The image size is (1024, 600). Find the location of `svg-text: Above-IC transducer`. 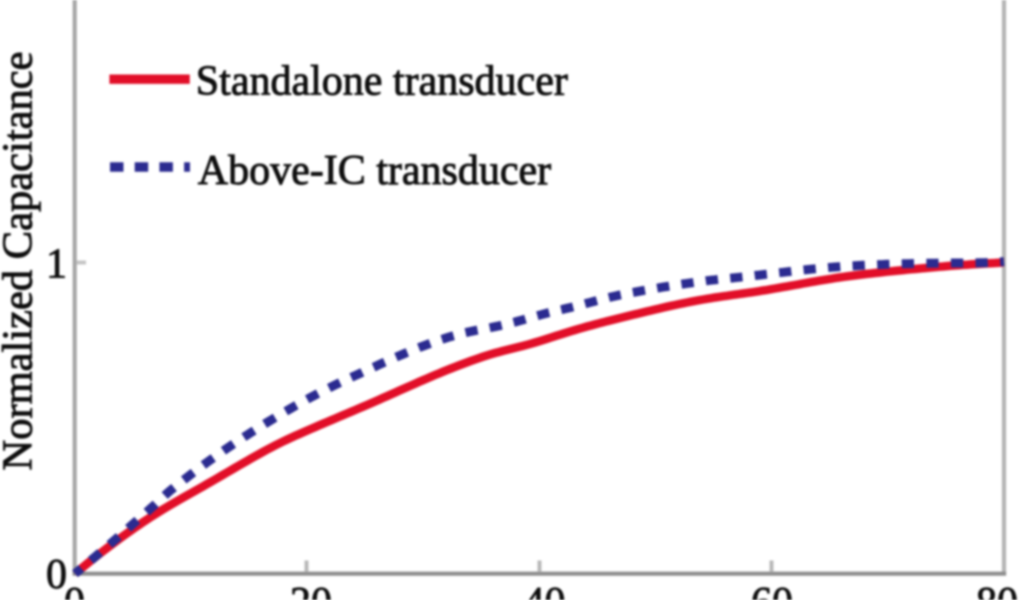

svg-text: Above-IC transducer is located at coordinates (374, 171).